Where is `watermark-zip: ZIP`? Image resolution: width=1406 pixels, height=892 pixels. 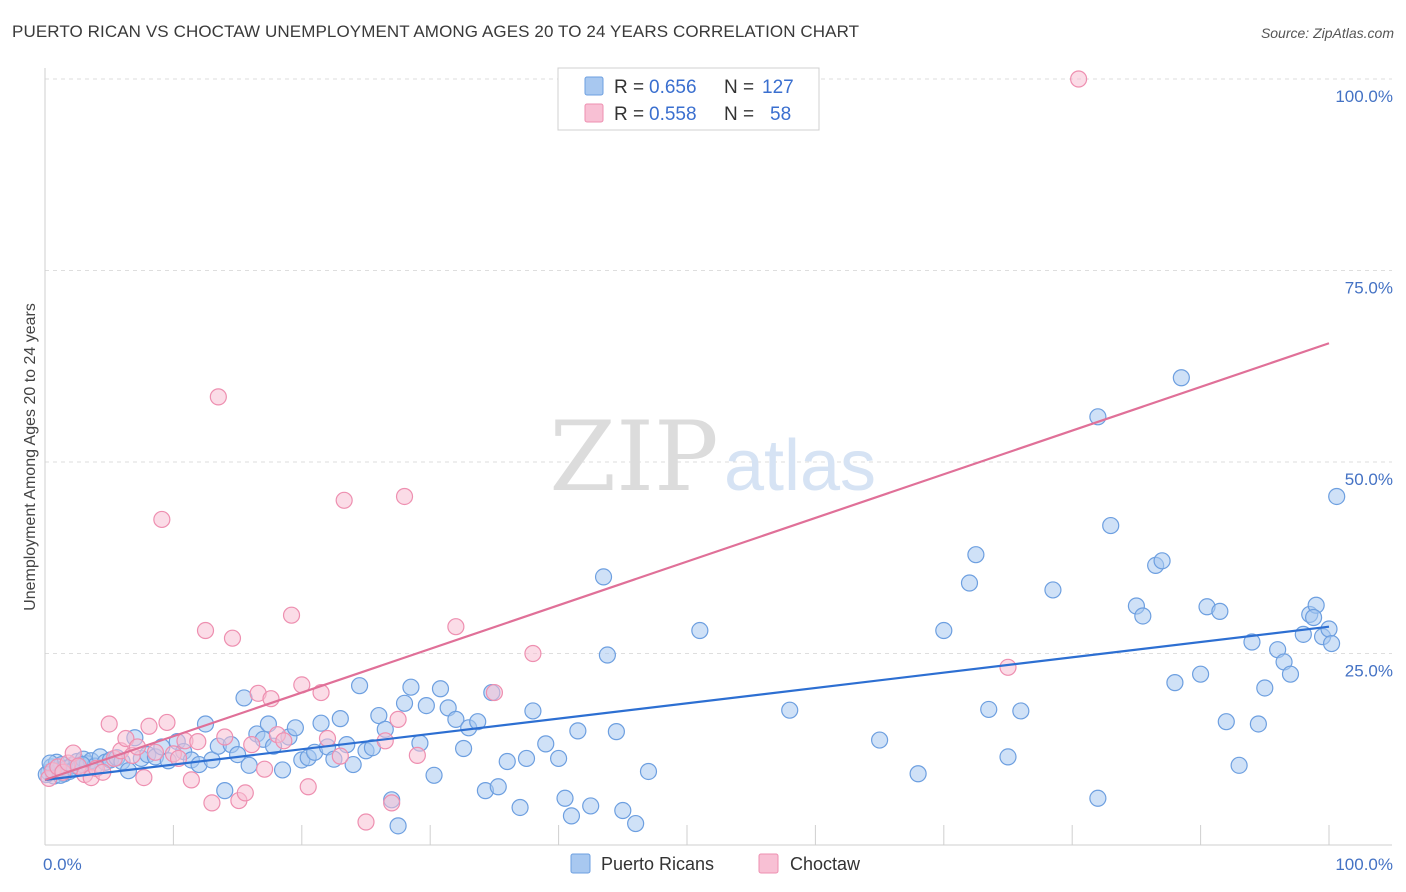 watermark-zip: ZIP is located at coordinates (633, 457).